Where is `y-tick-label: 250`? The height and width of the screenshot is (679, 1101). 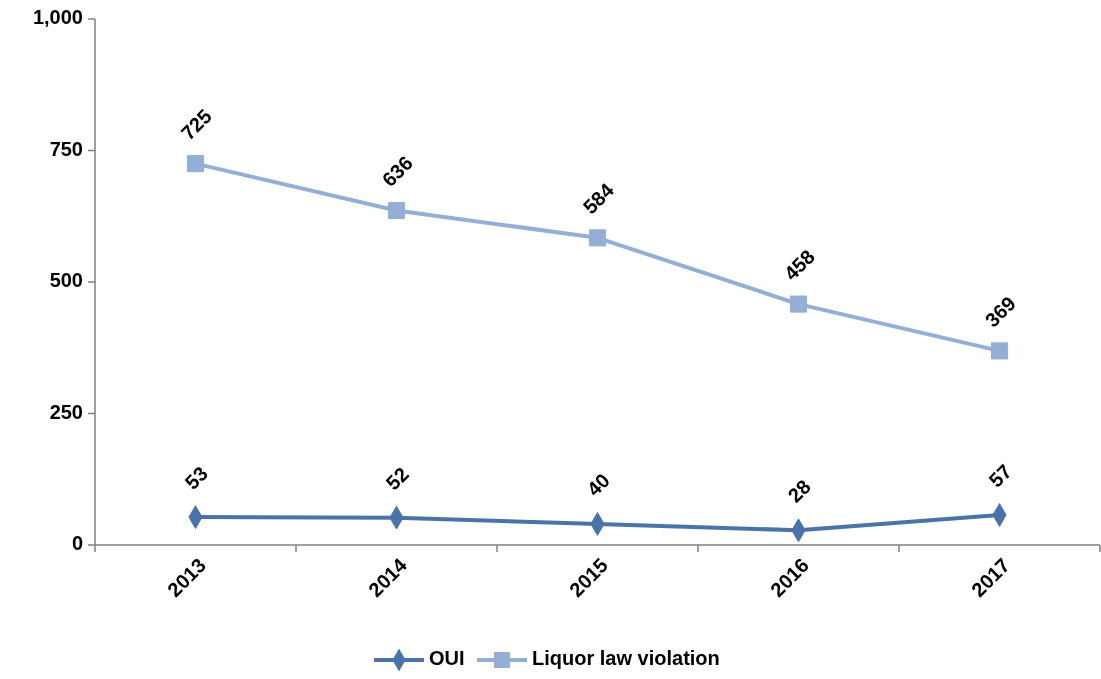 y-tick-label: 250 is located at coordinates (66, 411).